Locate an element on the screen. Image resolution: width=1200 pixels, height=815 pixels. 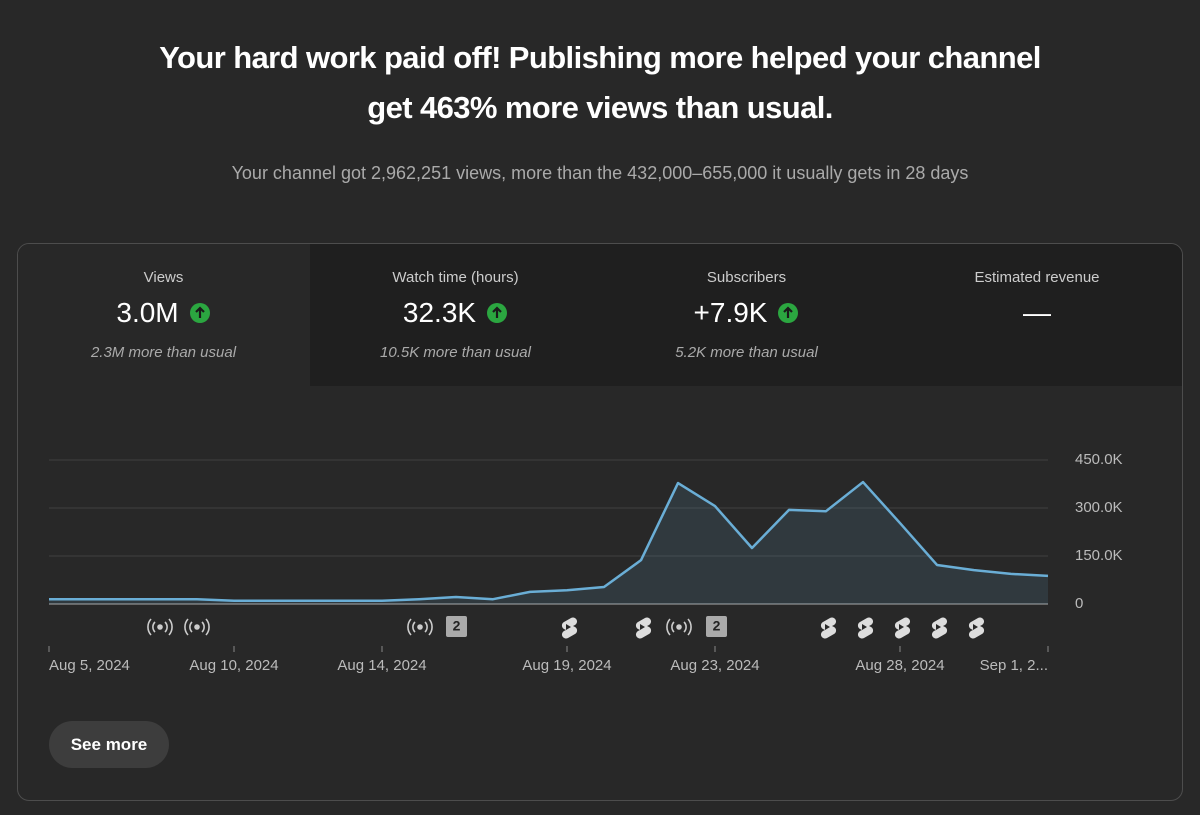
metric-tab: Views 3.0M 2.3M more than usual is located at coordinates (163, 315).